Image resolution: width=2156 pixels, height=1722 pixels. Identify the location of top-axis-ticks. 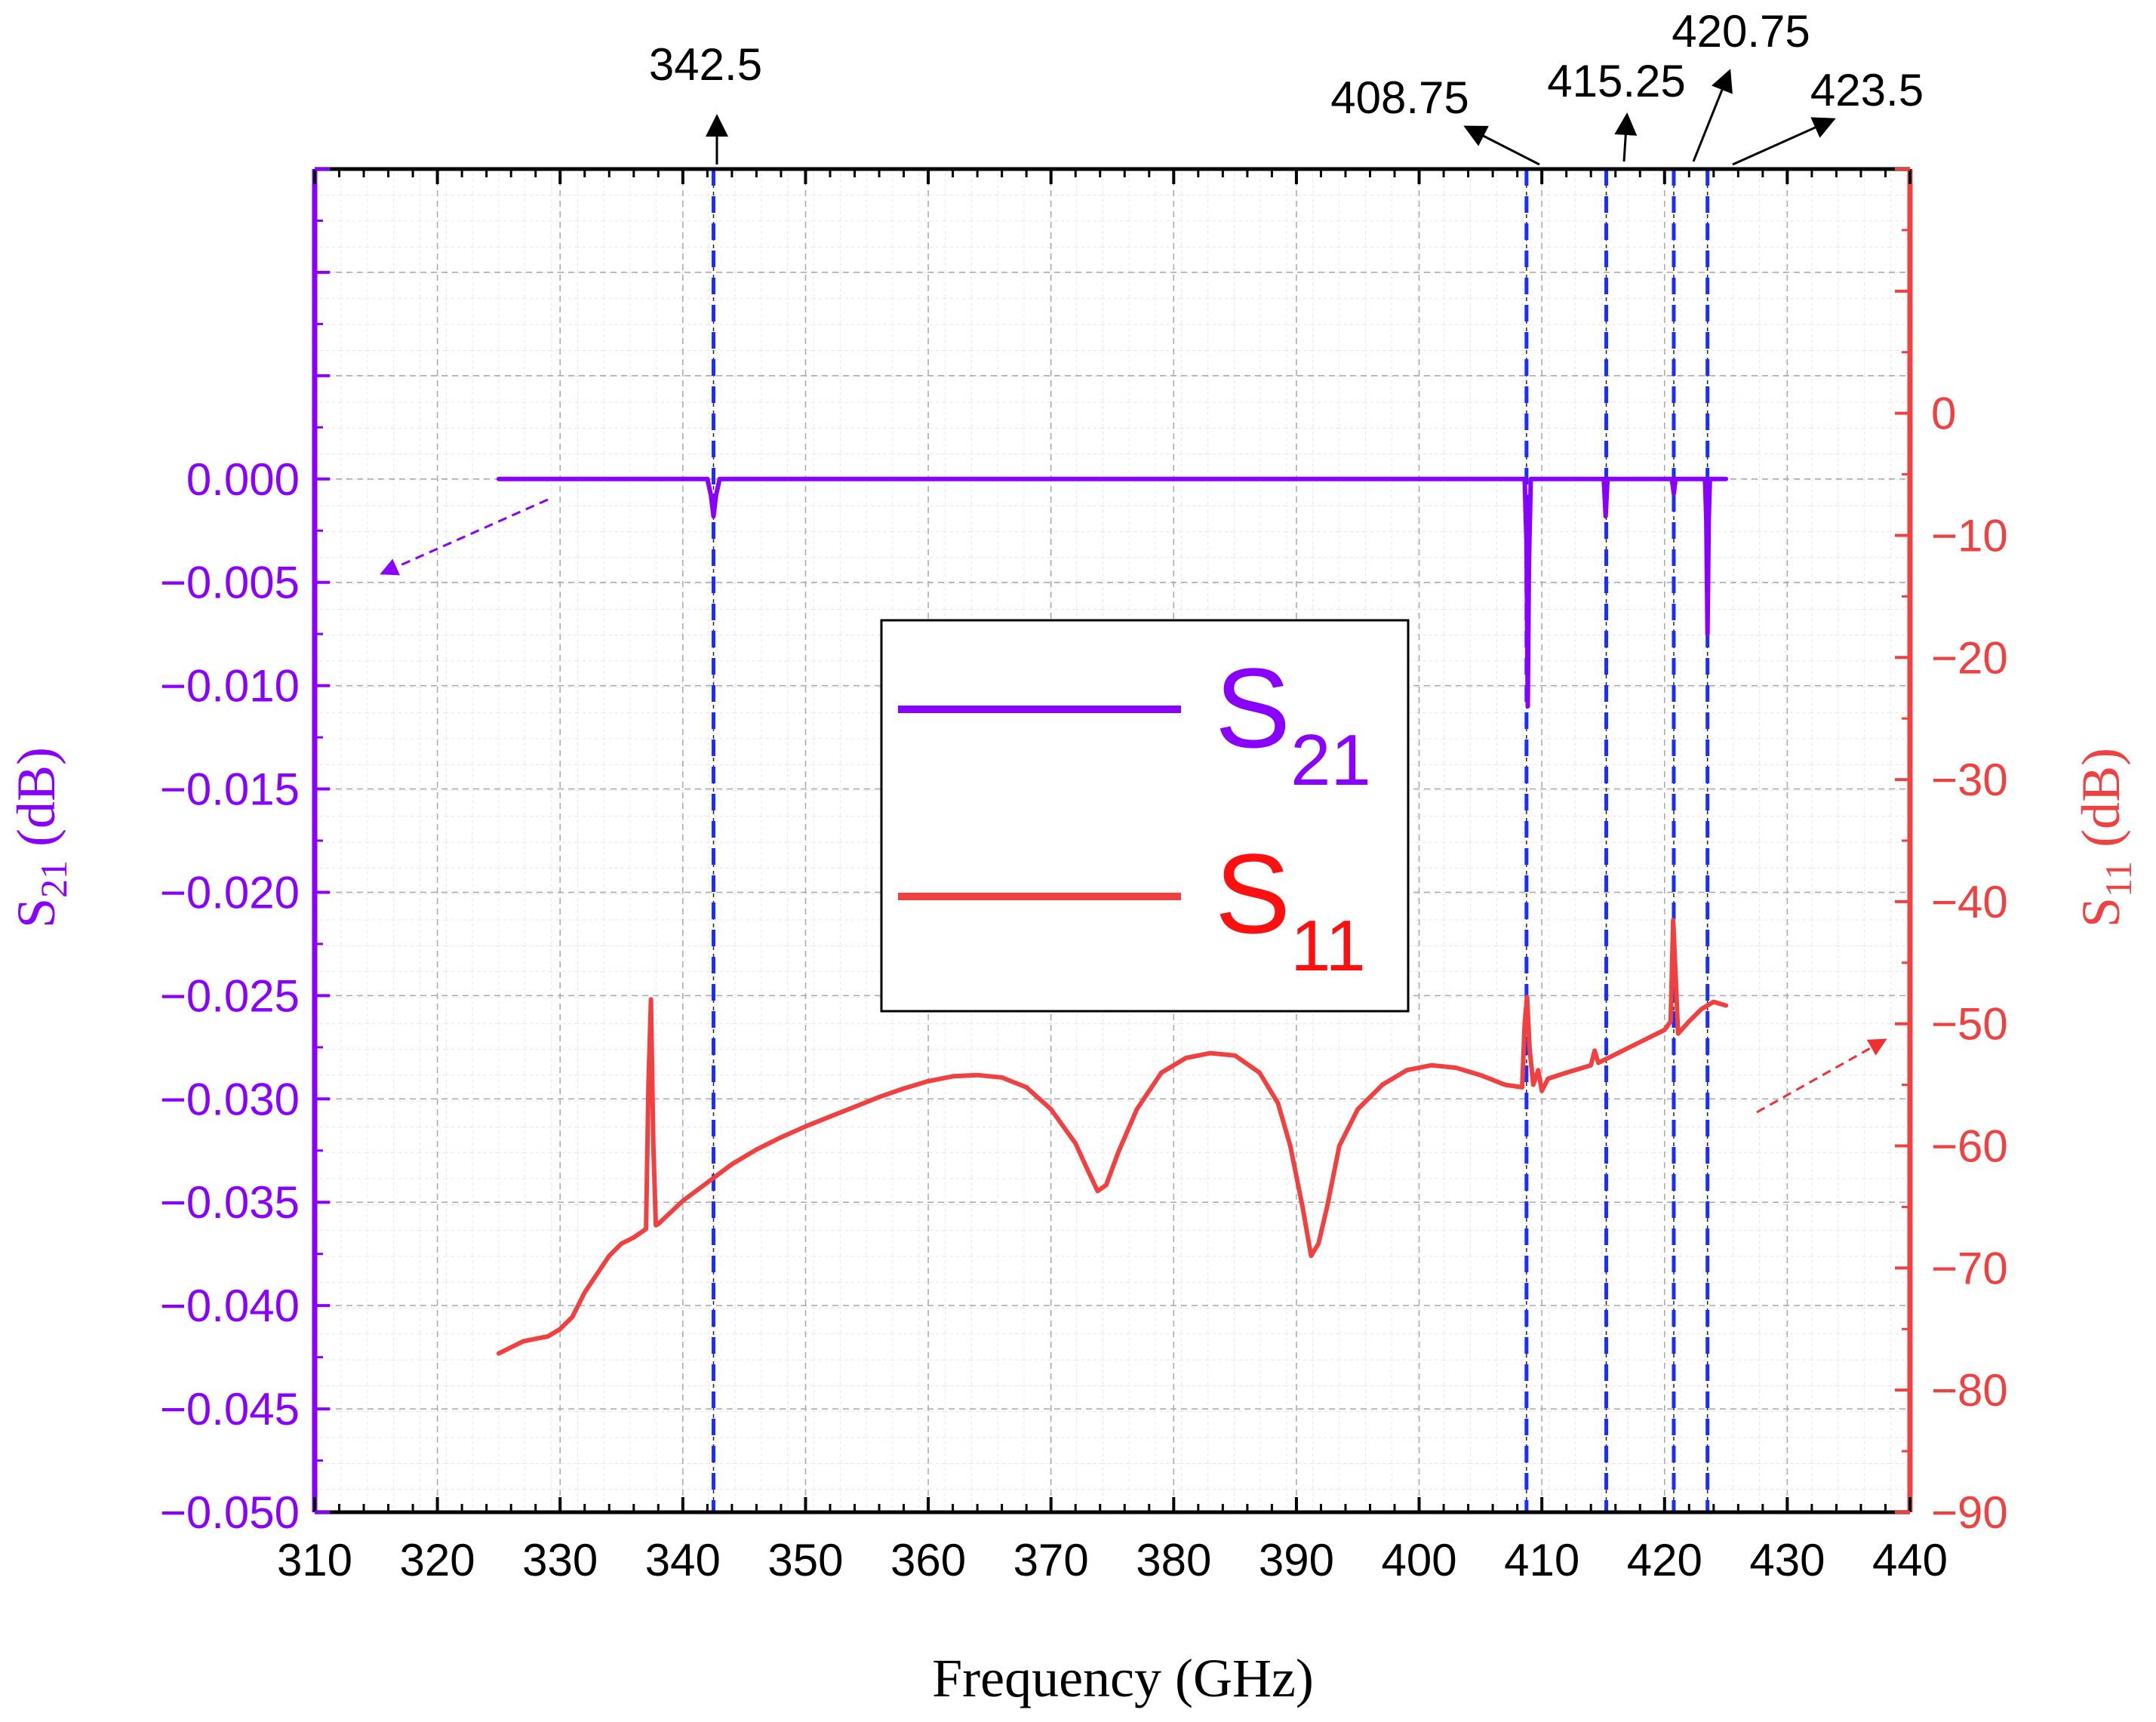
(1112, 176).